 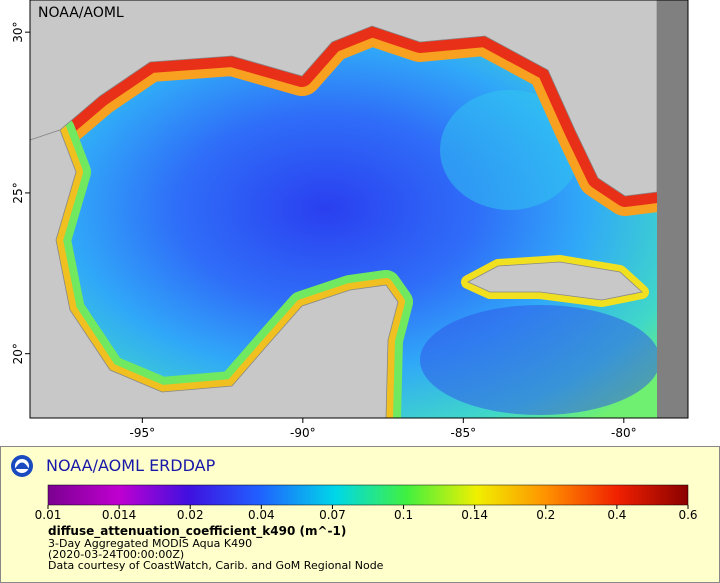 What do you see at coordinates (303, 433) in the screenshot?
I see `x-tick-label: -90°` at bounding box center [303, 433].